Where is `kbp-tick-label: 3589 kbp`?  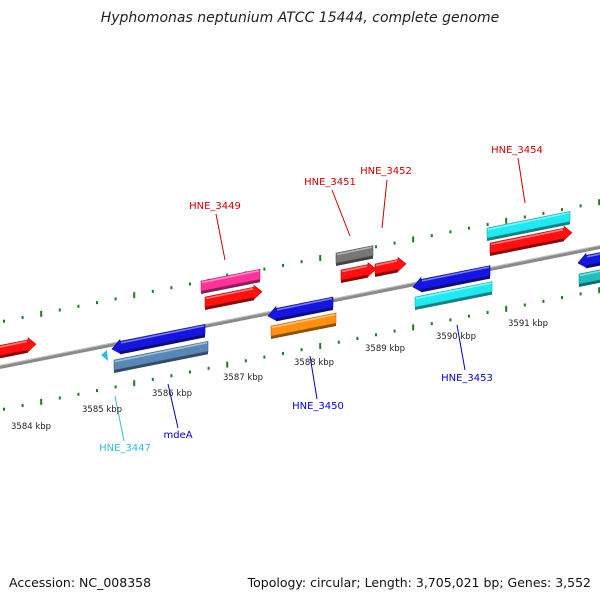
kbp-tick-label: 3589 kbp is located at coordinates (385, 349).